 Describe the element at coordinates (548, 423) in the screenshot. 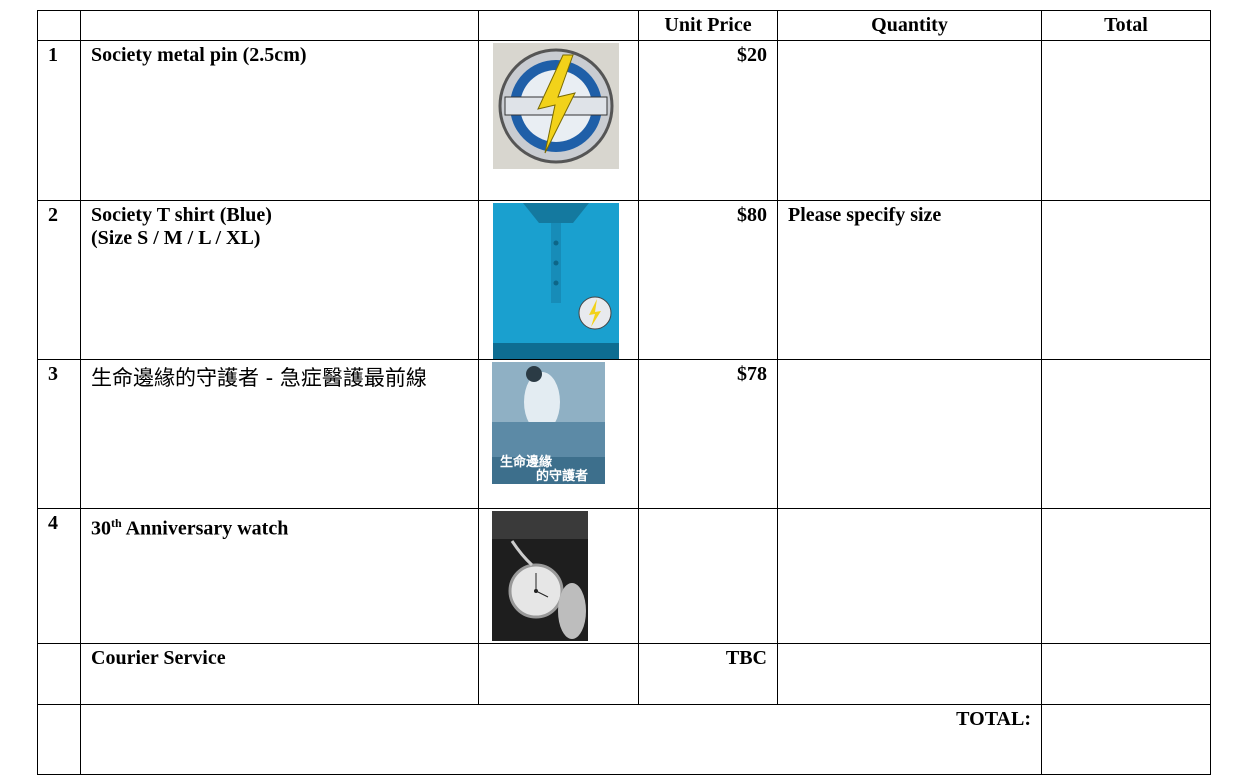

I see `book-image: 生命邊緣 的守護者` at that location.